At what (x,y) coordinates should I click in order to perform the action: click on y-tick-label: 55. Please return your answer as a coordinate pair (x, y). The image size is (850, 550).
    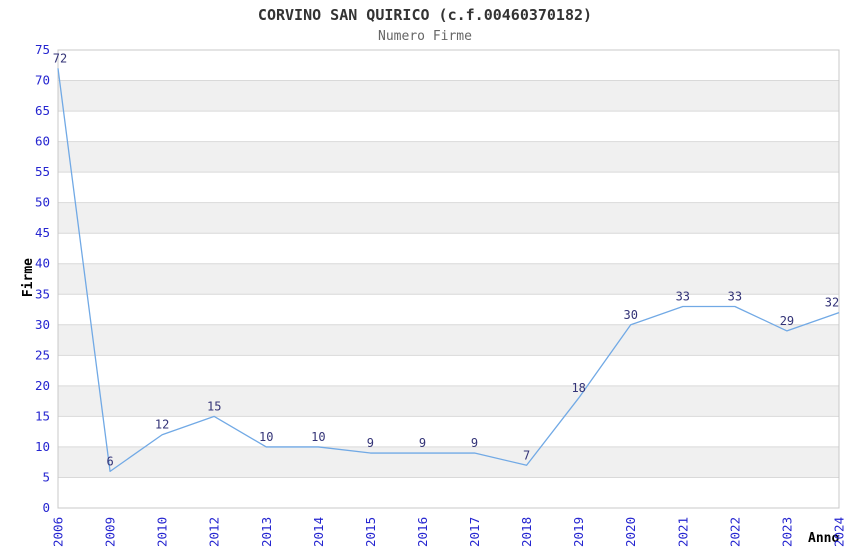
    Looking at the image, I should click on (42, 171).